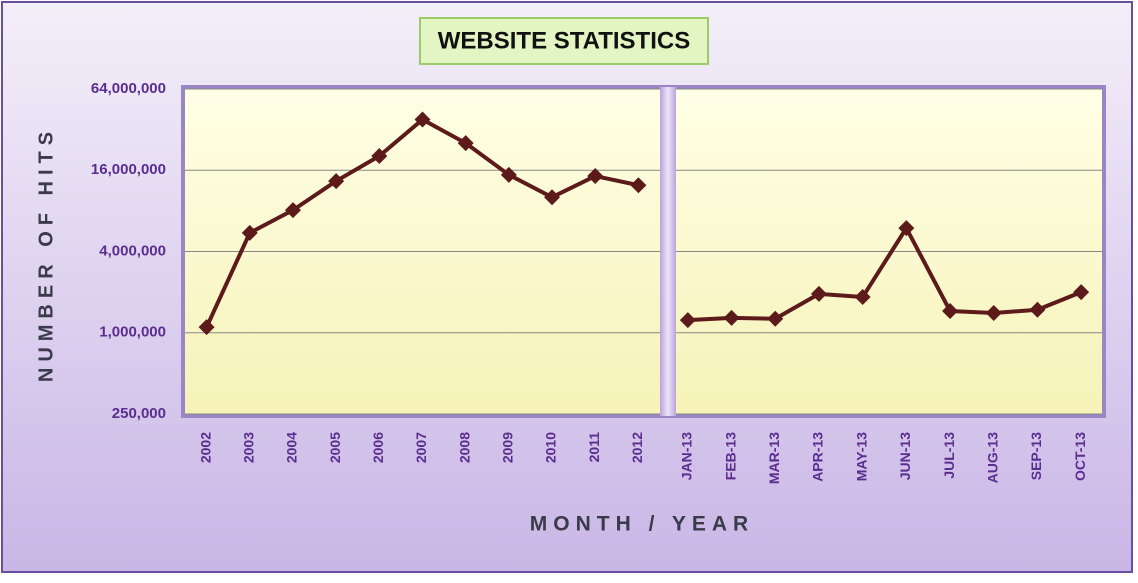  I want to click on x-axis-label: MONTH / YEAR, so click(642, 524).